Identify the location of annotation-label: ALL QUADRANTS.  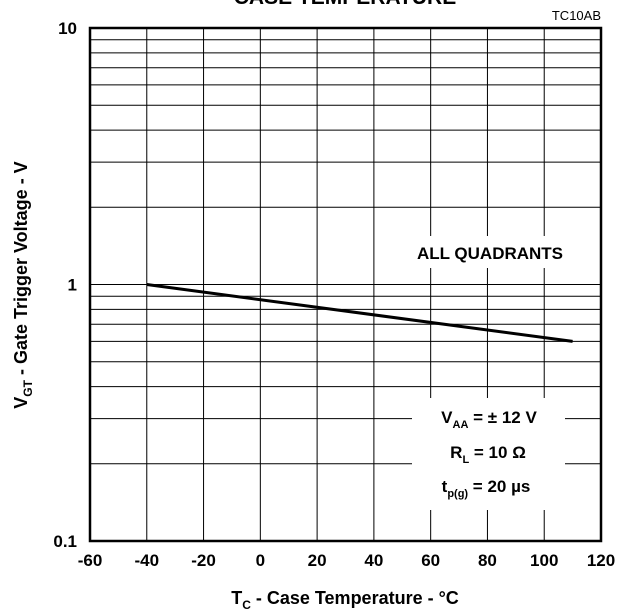
(490, 253).